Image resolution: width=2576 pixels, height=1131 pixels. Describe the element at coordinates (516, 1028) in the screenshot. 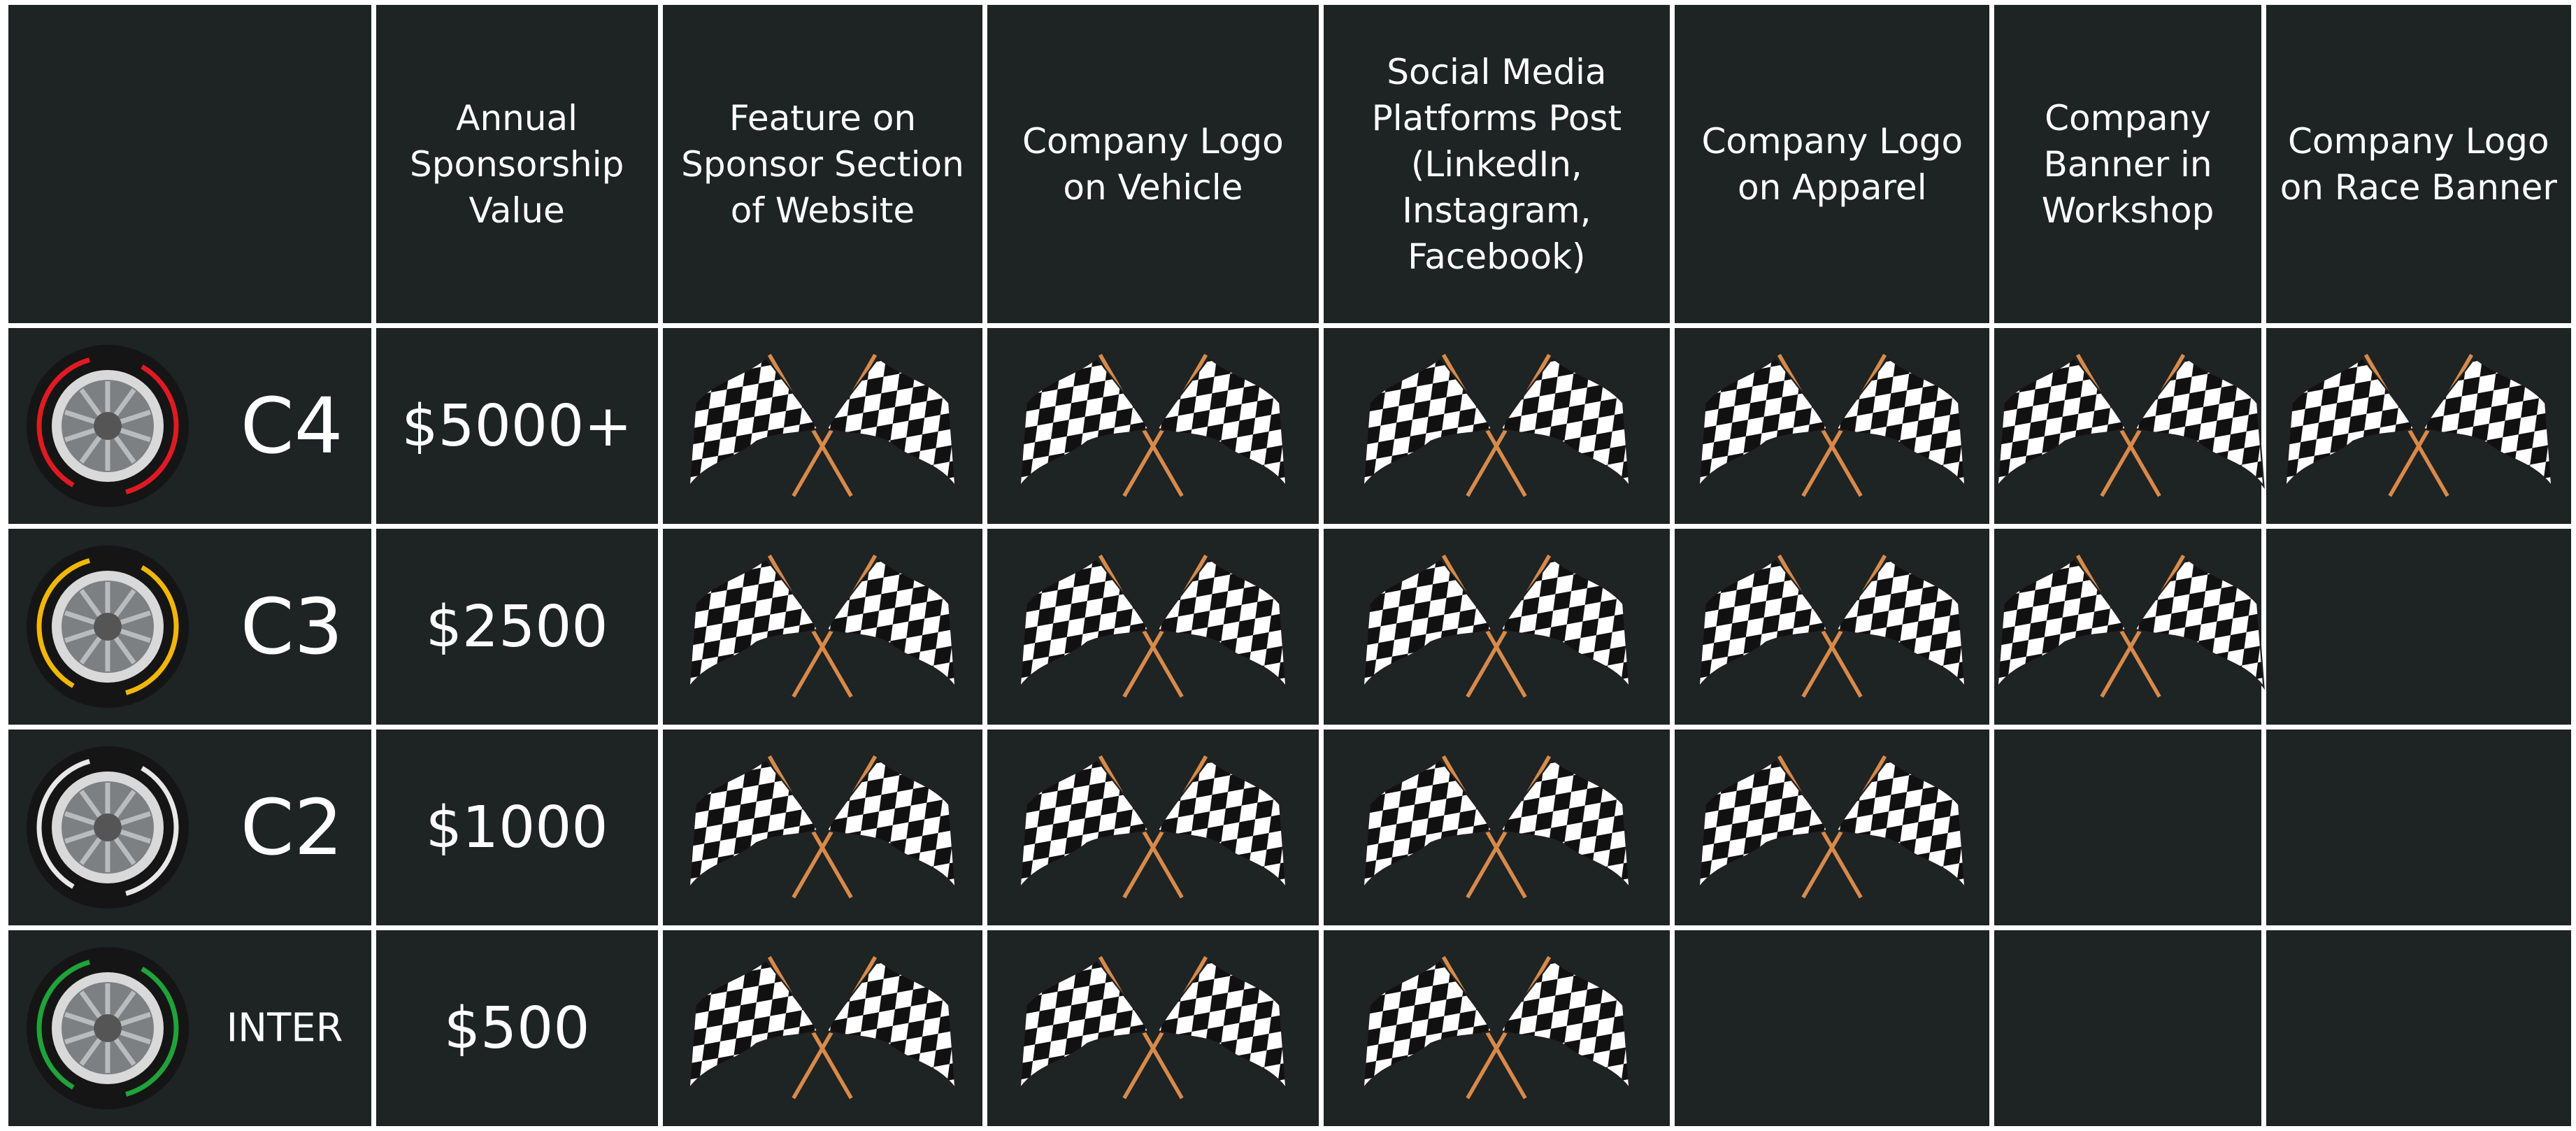

I see `sponsorship-value: $500` at that location.